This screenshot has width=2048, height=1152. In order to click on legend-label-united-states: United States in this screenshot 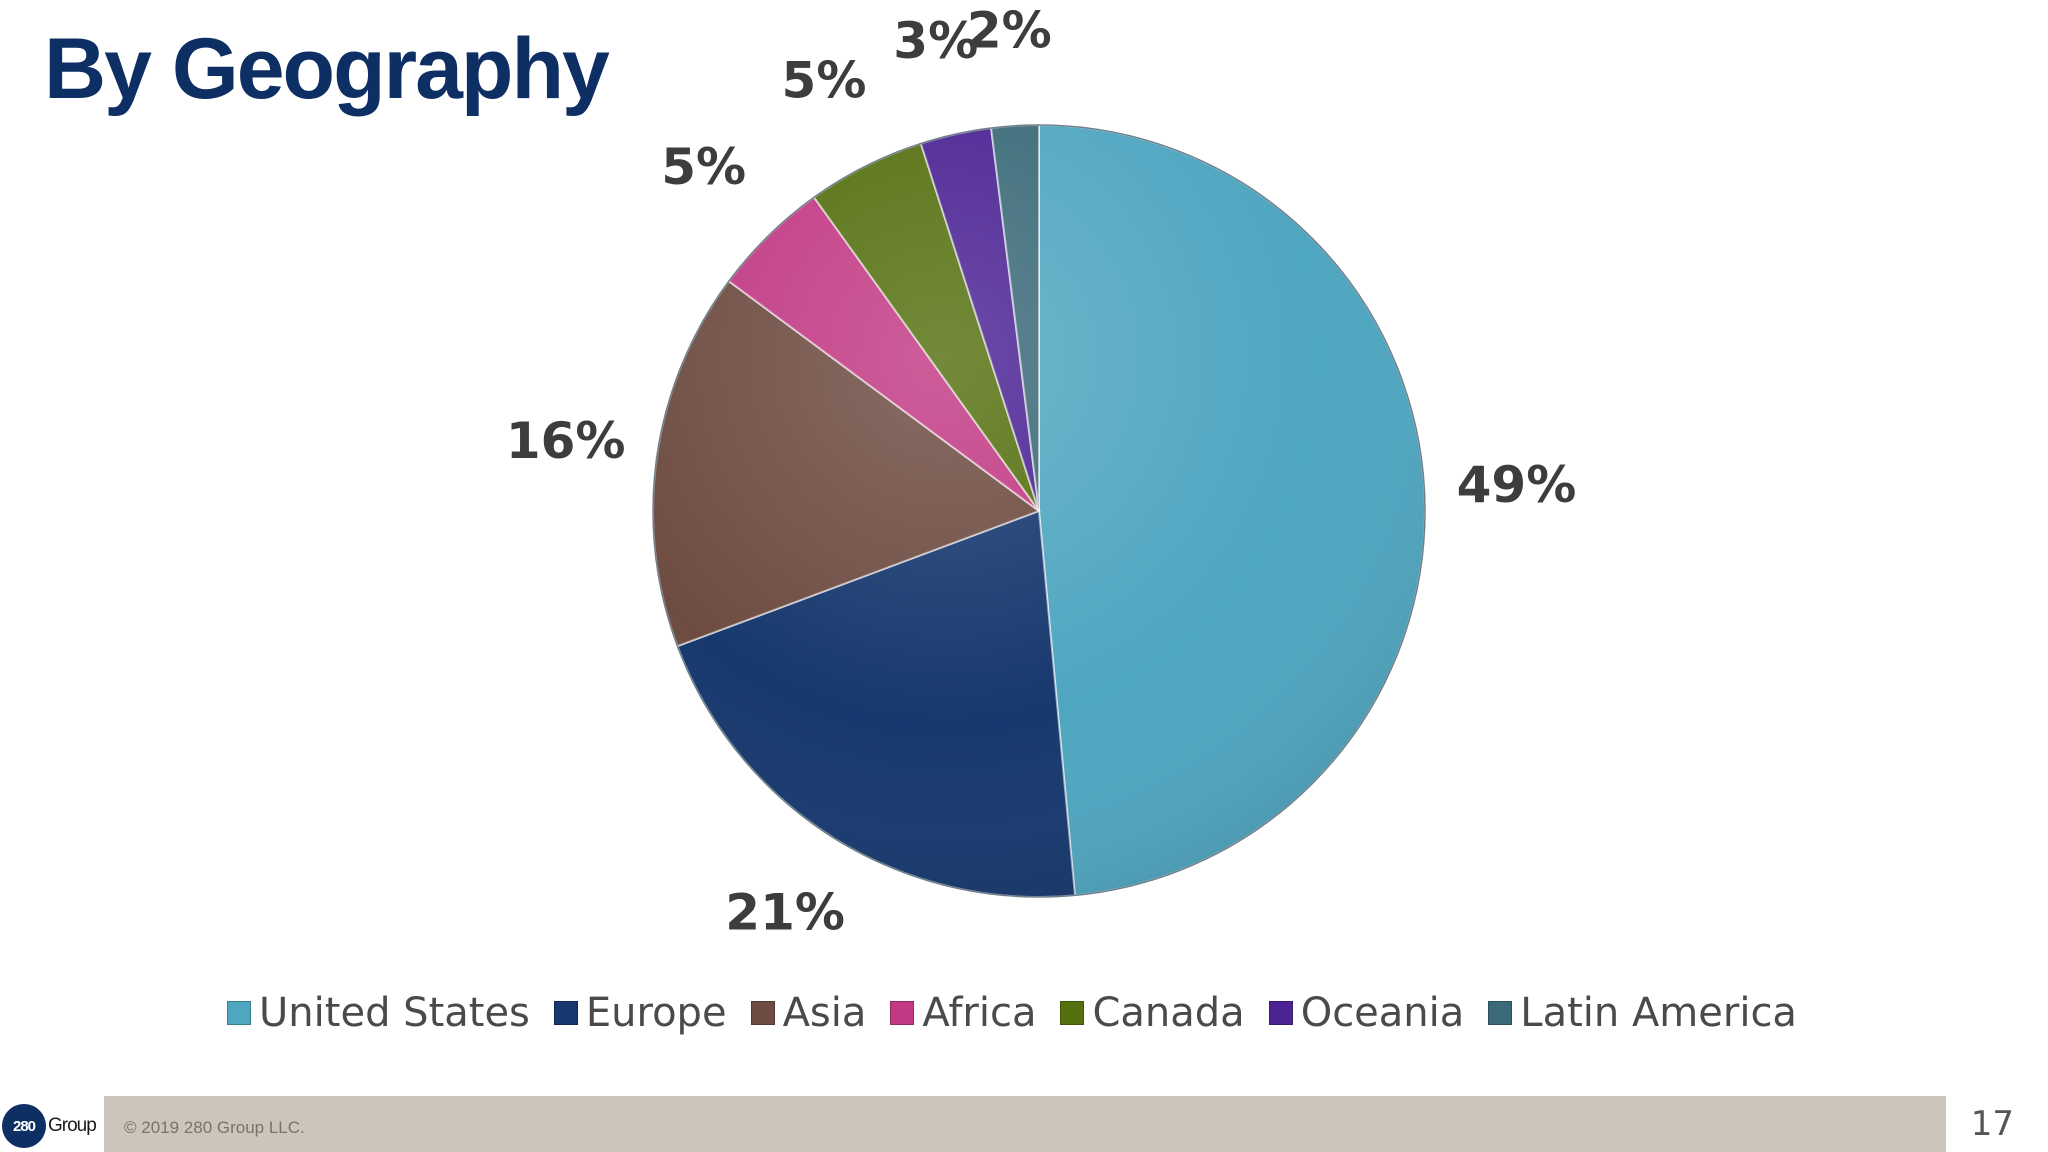, I will do `click(394, 1013)`.